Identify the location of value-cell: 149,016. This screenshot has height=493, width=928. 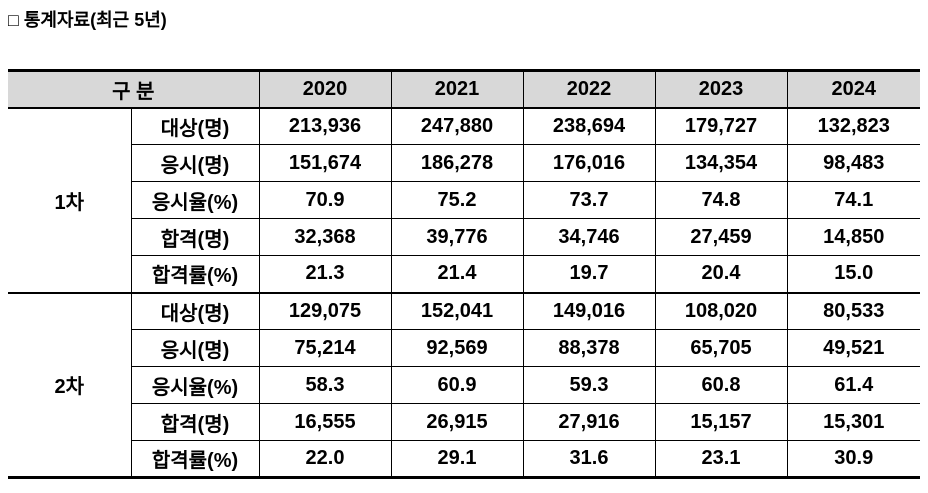
(589, 310).